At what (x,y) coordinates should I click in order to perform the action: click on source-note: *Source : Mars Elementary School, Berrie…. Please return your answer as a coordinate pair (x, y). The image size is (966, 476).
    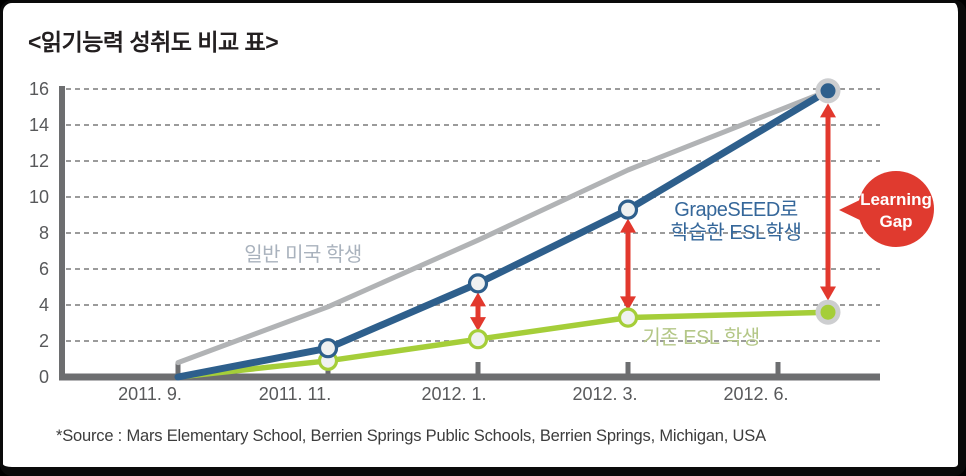
    Looking at the image, I should click on (411, 436).